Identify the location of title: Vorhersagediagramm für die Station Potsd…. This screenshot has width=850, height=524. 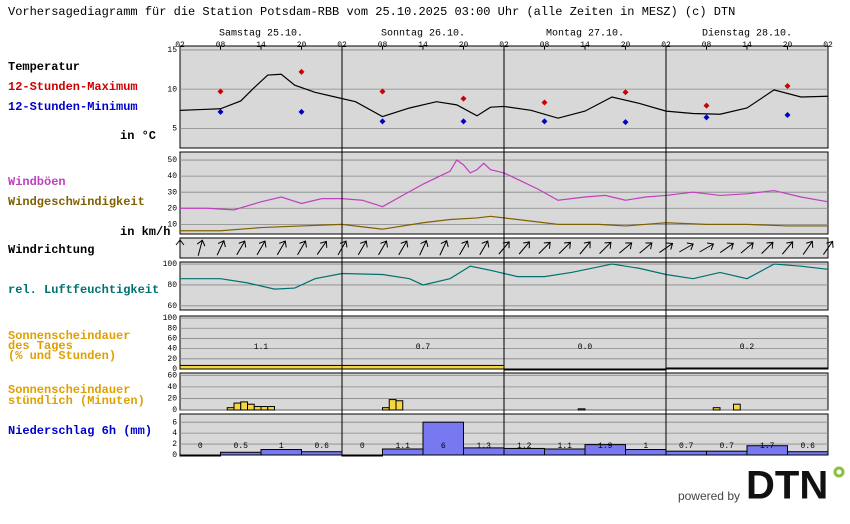
(371, 12).